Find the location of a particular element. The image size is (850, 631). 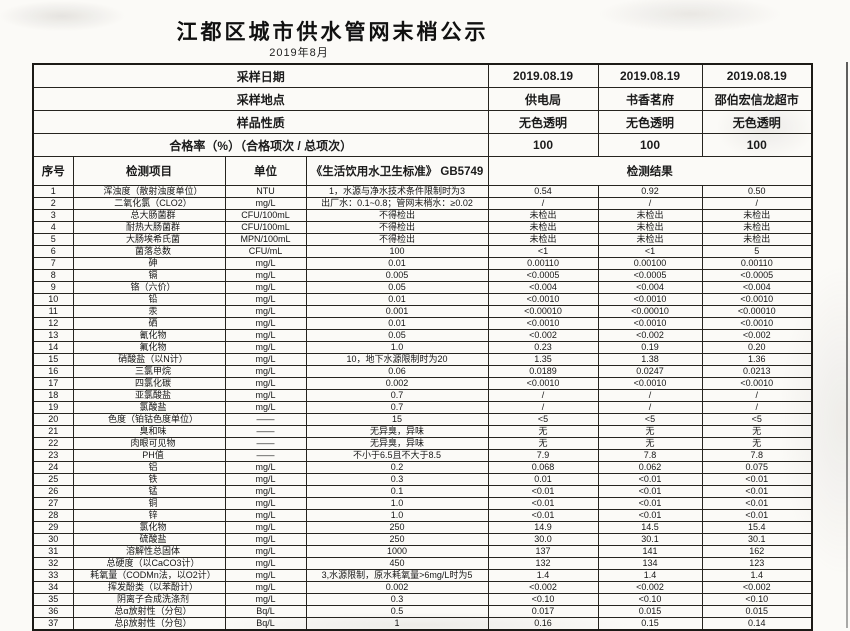

cell-r1: <5 is located at coordinates (543, 419).